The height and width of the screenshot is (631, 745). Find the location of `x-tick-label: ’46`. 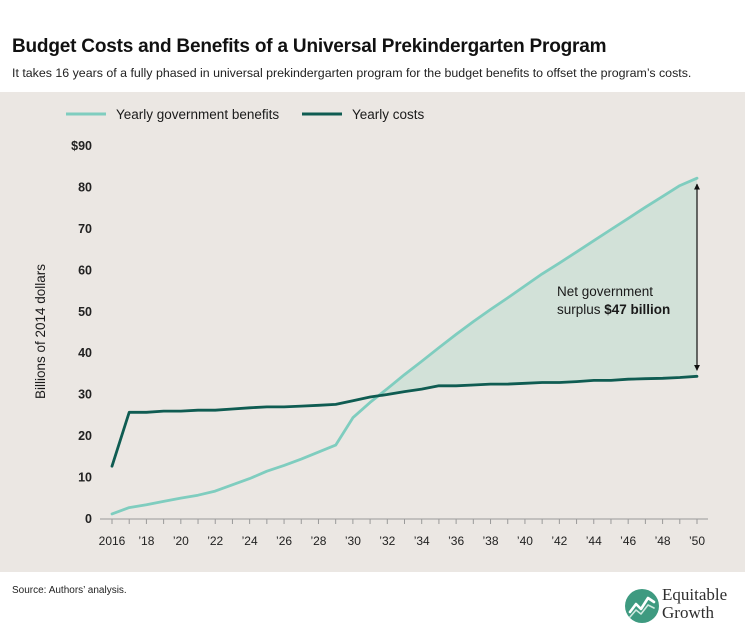

x-tick-label: ’46 is located at coordinates (628, 541).